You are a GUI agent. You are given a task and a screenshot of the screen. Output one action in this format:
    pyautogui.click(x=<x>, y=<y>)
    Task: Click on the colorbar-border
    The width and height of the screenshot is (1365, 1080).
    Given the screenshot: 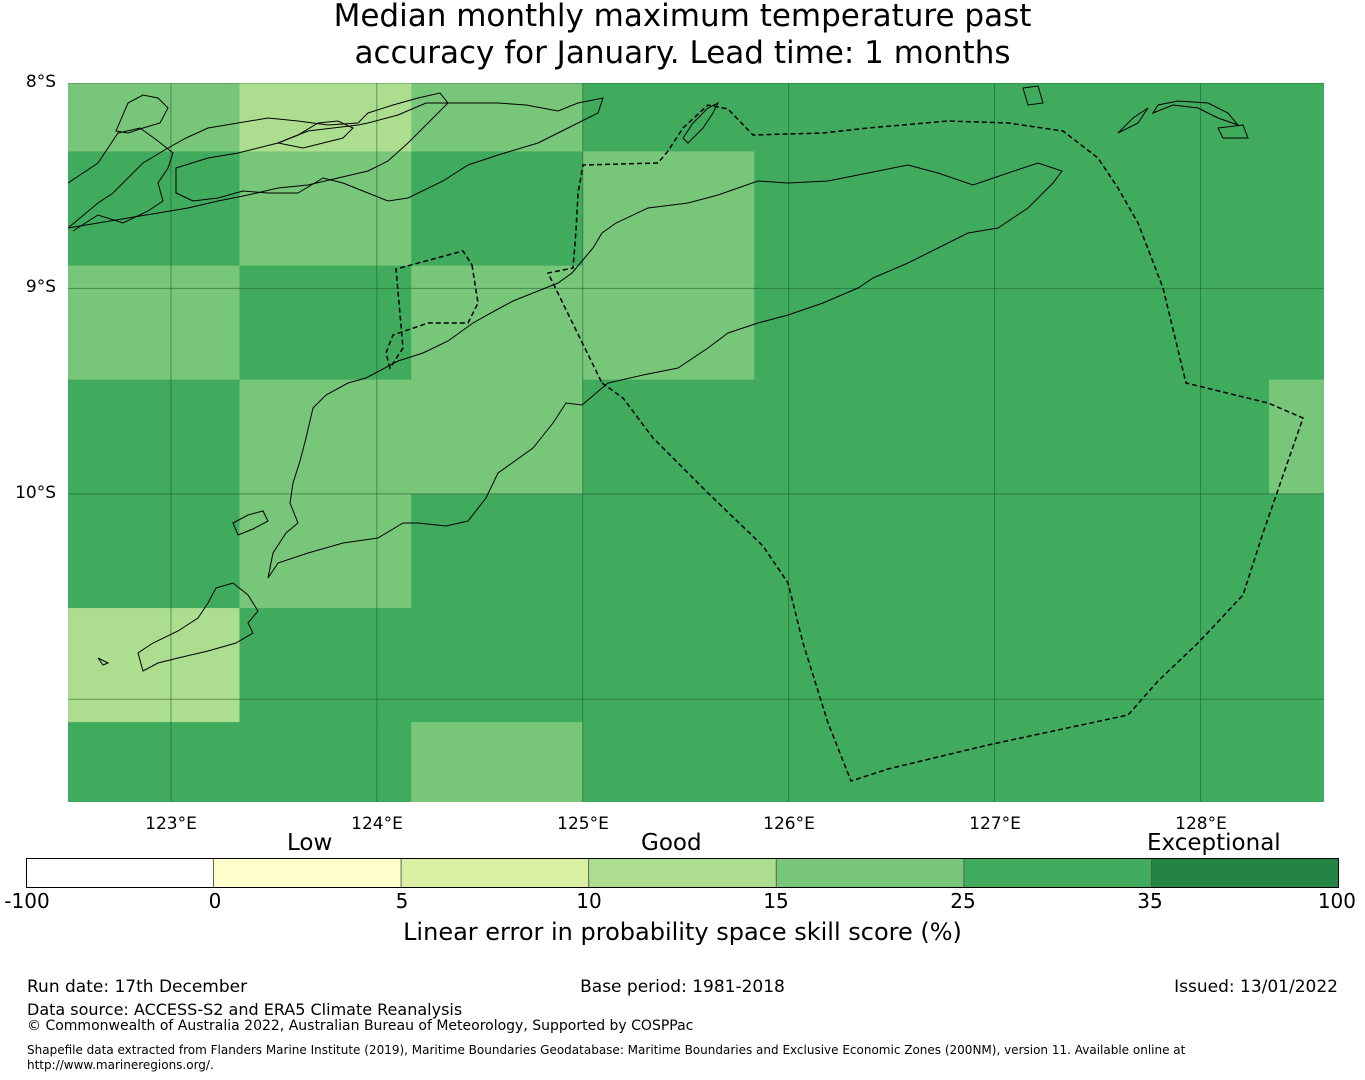 What is the action you would take?
    pyautogui.click(x=682, y=873)
    